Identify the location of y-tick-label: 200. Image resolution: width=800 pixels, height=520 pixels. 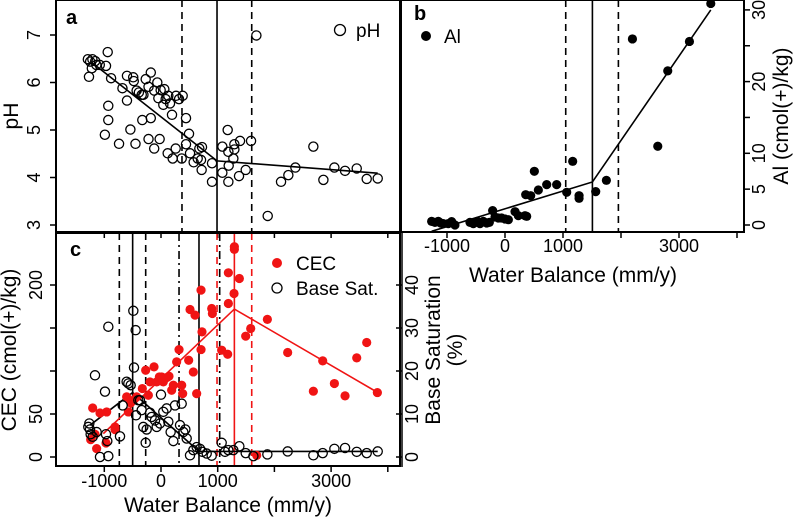
(36, 285).